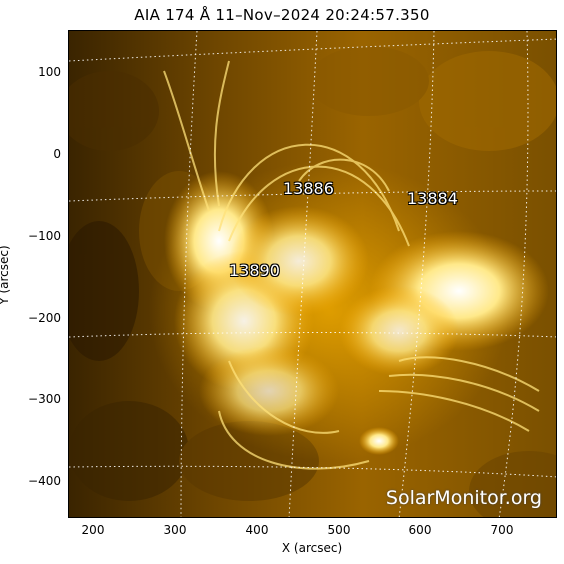 This screenshot has width=564, height=564. I want to click on plot-title: AIA 174 Å 11–Nov–2024 20:24:57.350, so click(282, 15).